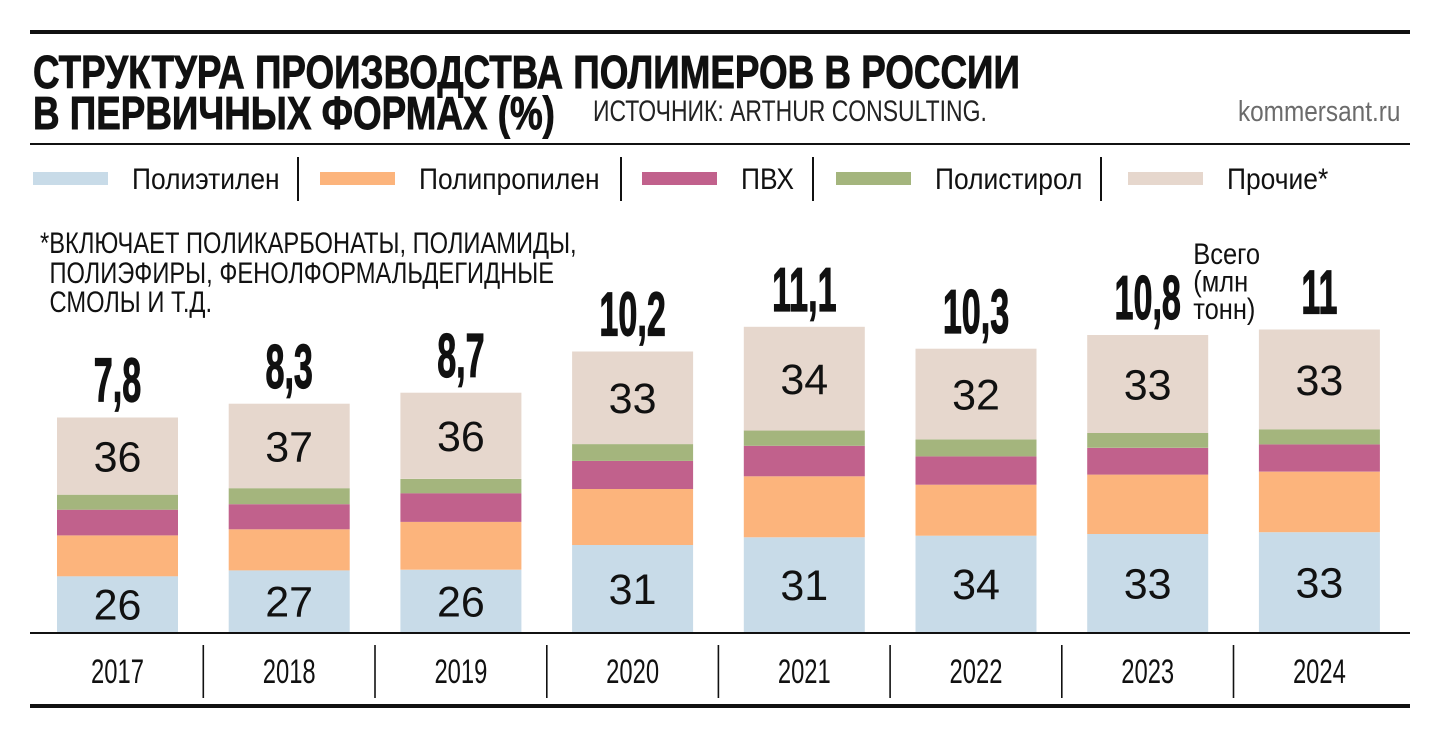 The width and height of the screenshot is (1440, 738). Describe the element at coordinates (1224, 308) in the screenshot. I see `totals-unit-label-line-3: тонн)` at that location.